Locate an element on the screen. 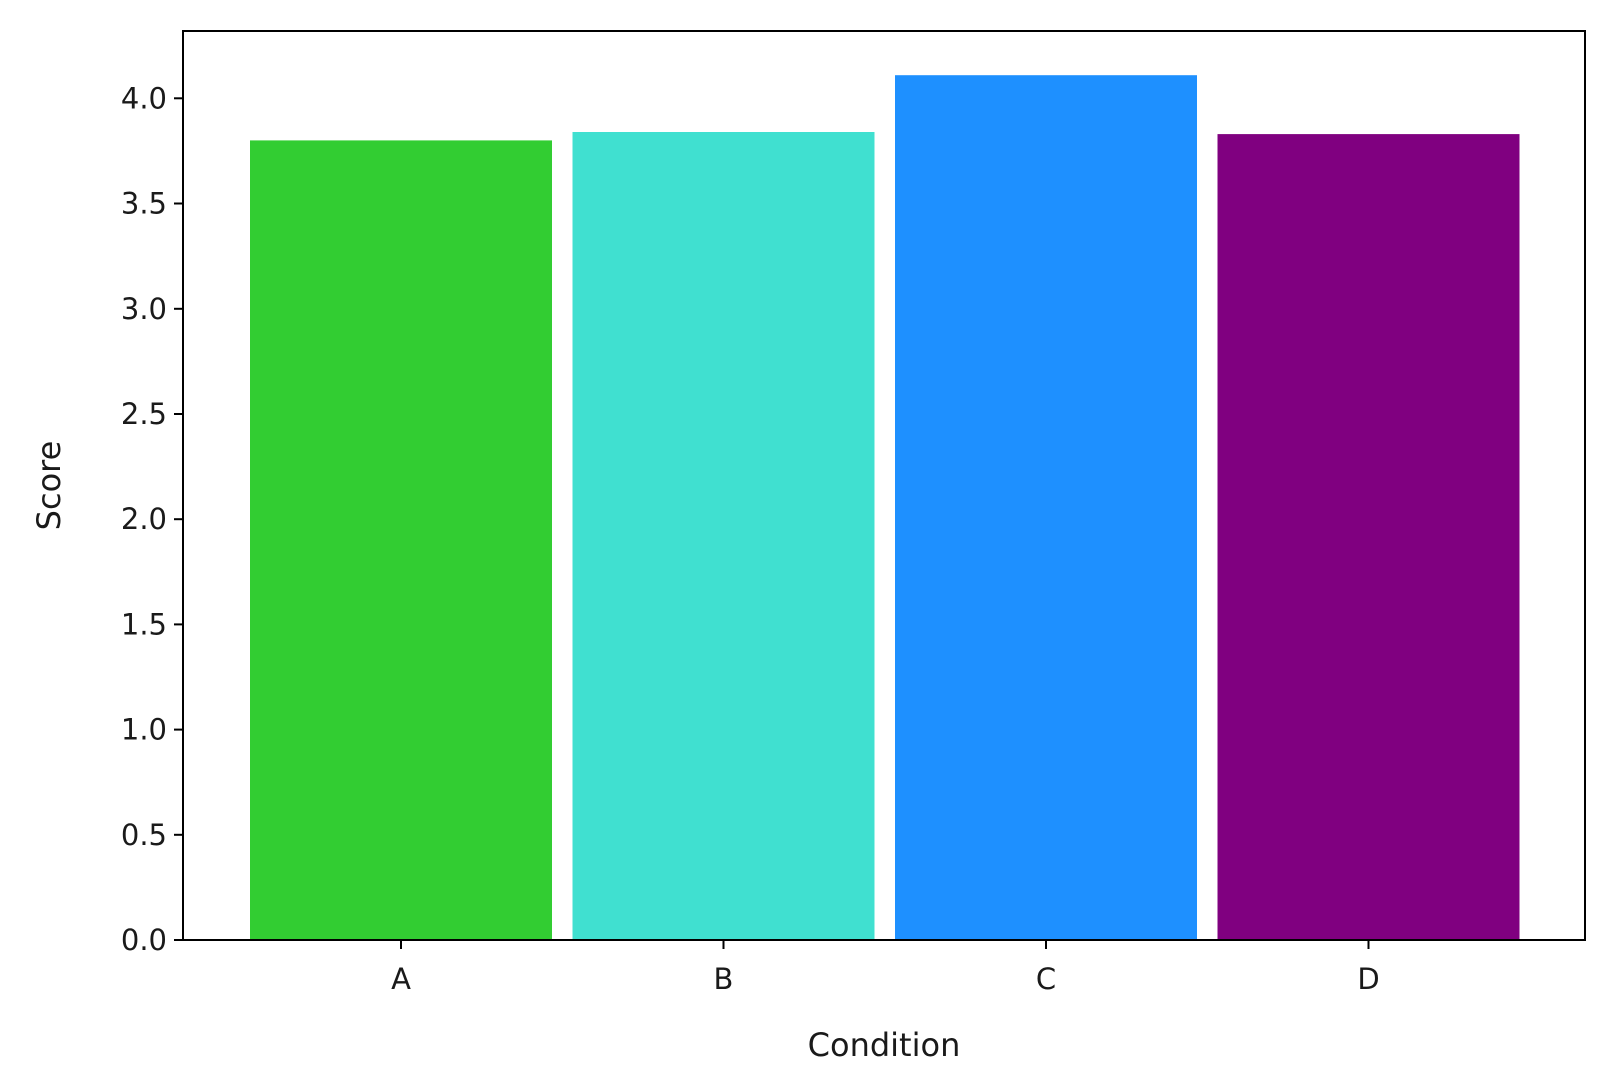  y-tick-label: 0.0 is located at coordinates (144, 940).